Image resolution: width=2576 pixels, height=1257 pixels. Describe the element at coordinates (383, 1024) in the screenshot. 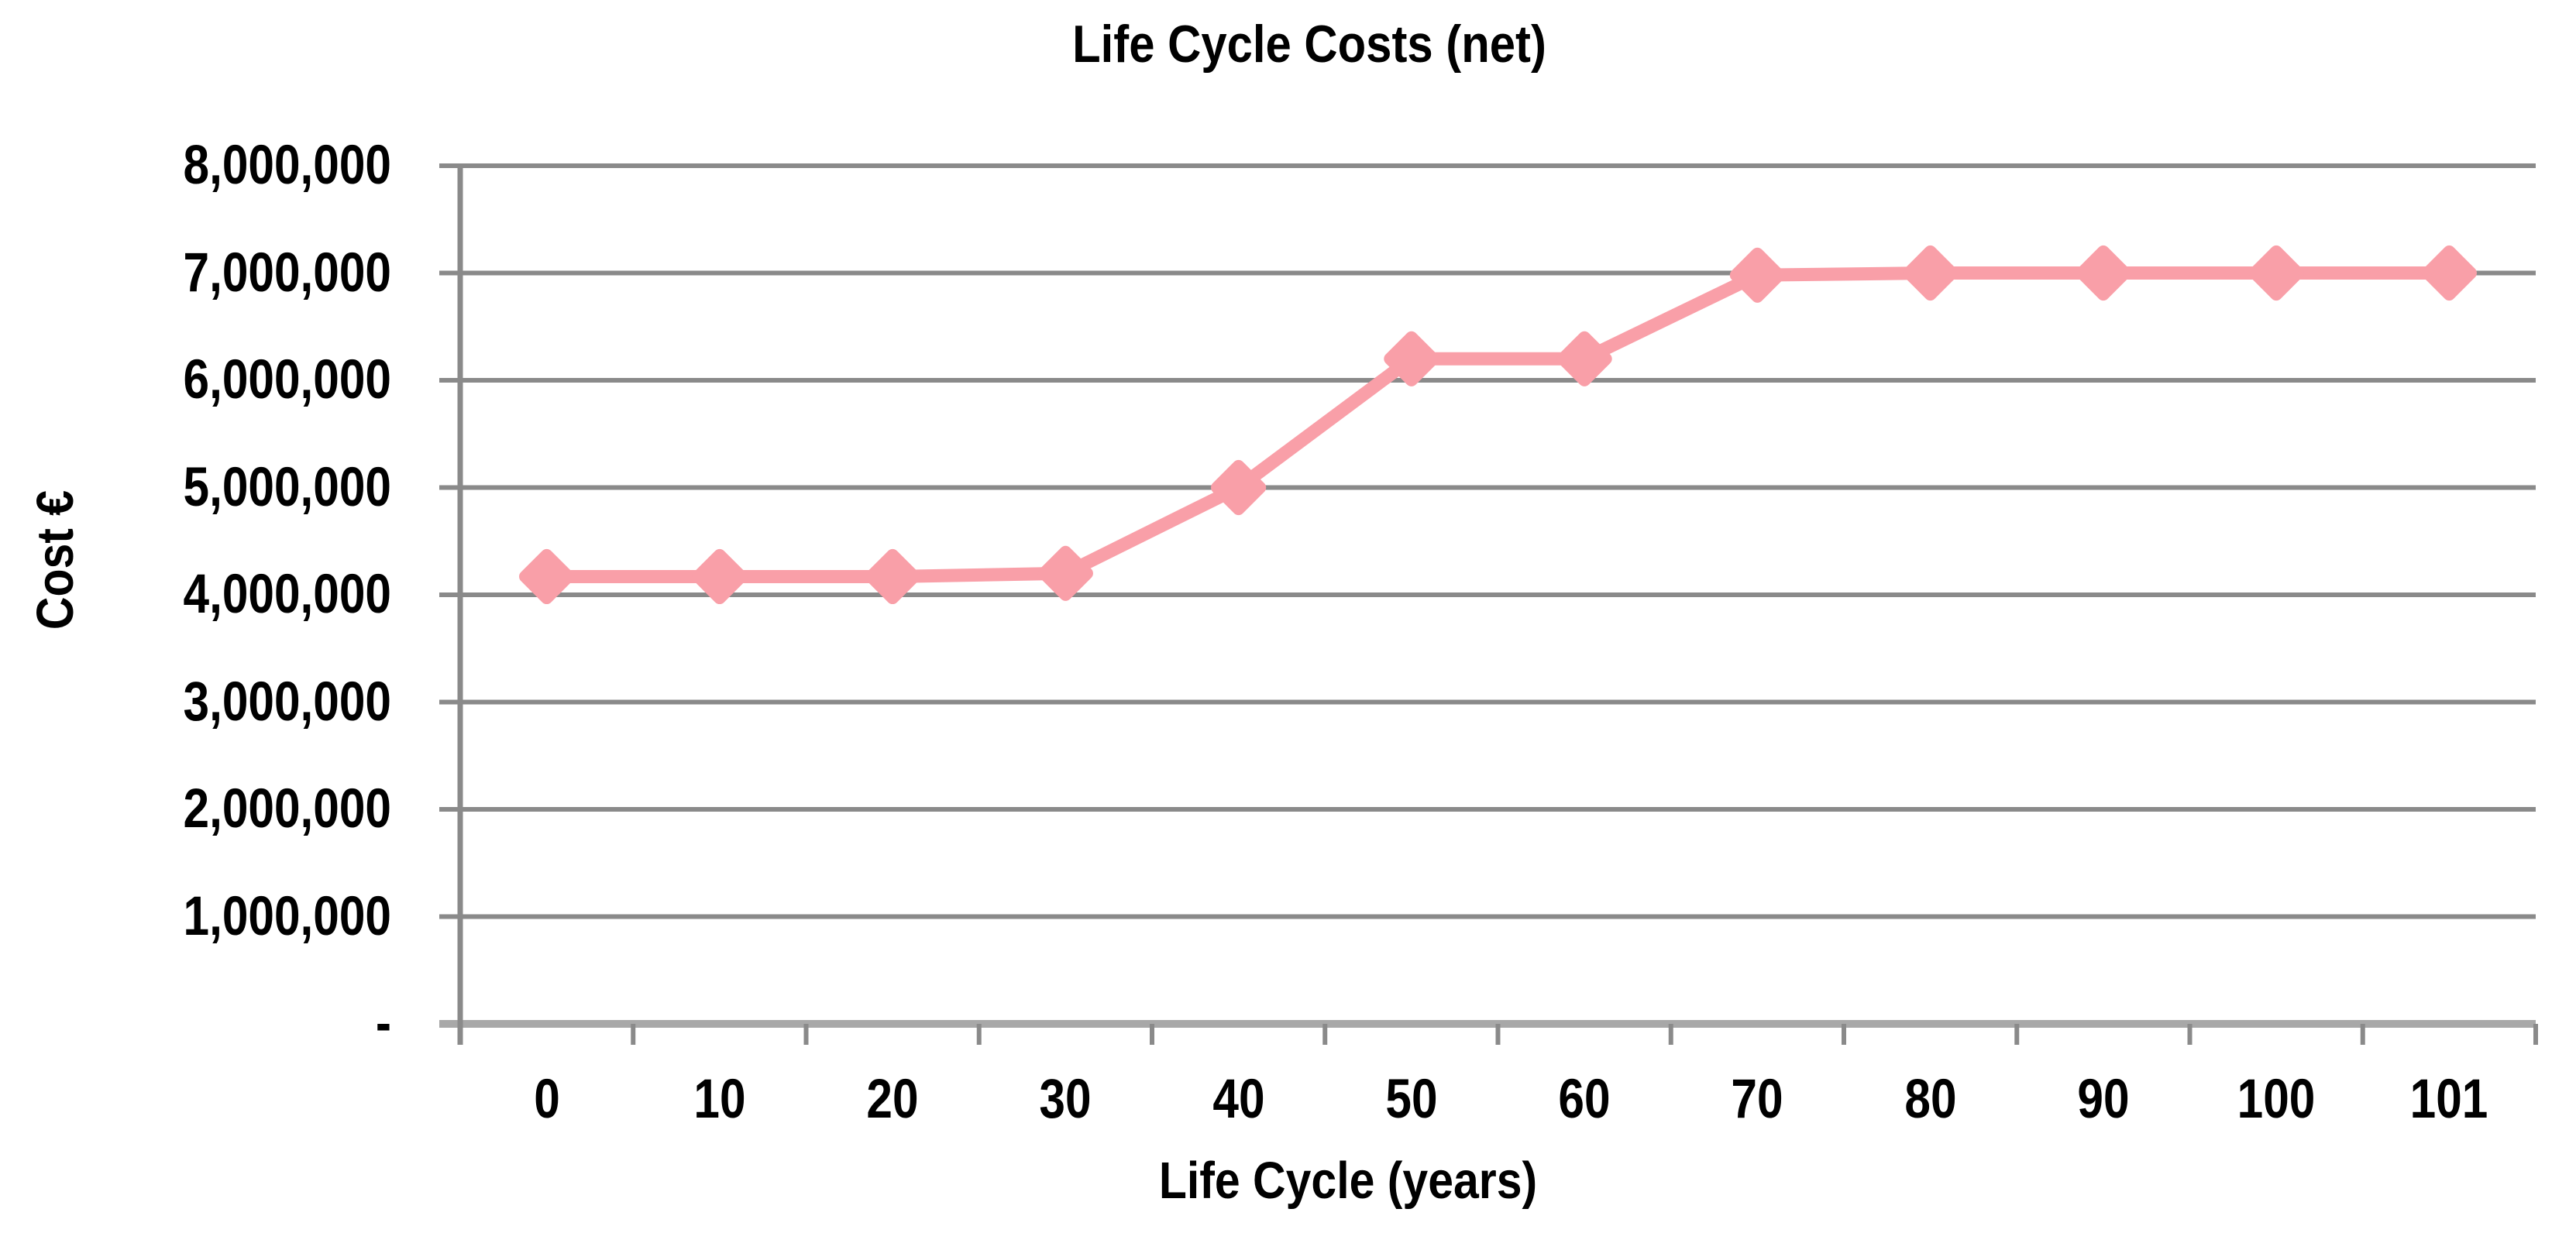

I see `y-axis-tick-label: -` at that location.